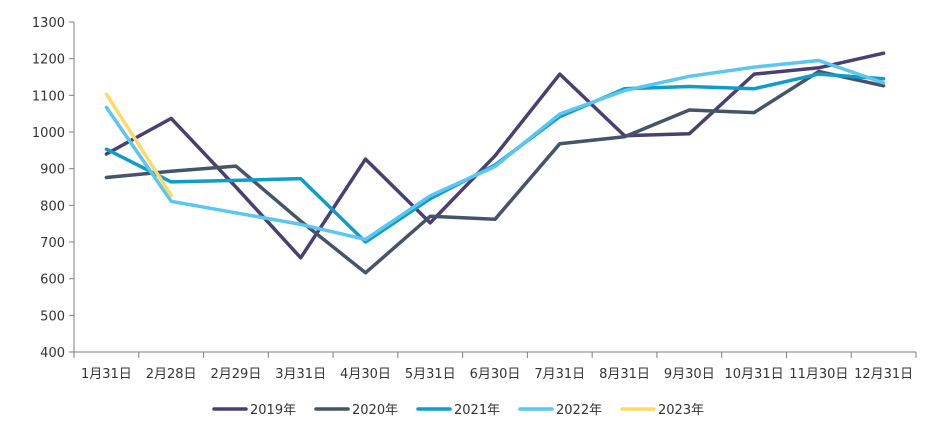 The image size is (926, 436). I want to click on x-tick-label: 9月30日, so click(689, 374).